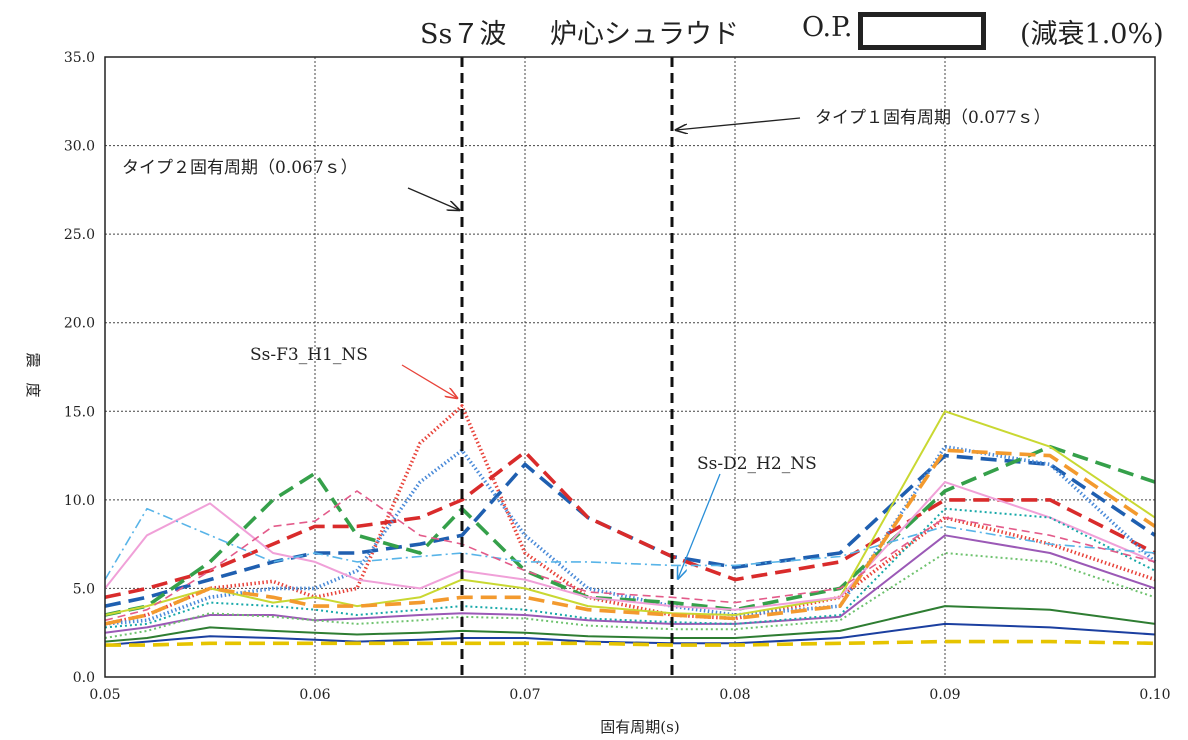 The height and width of the screenshot is (740, 1188). What do you see at coordinates (79, 324) in the screenshot?
I see `y-tick-label: 20.0` at bounding box center [79, 324].